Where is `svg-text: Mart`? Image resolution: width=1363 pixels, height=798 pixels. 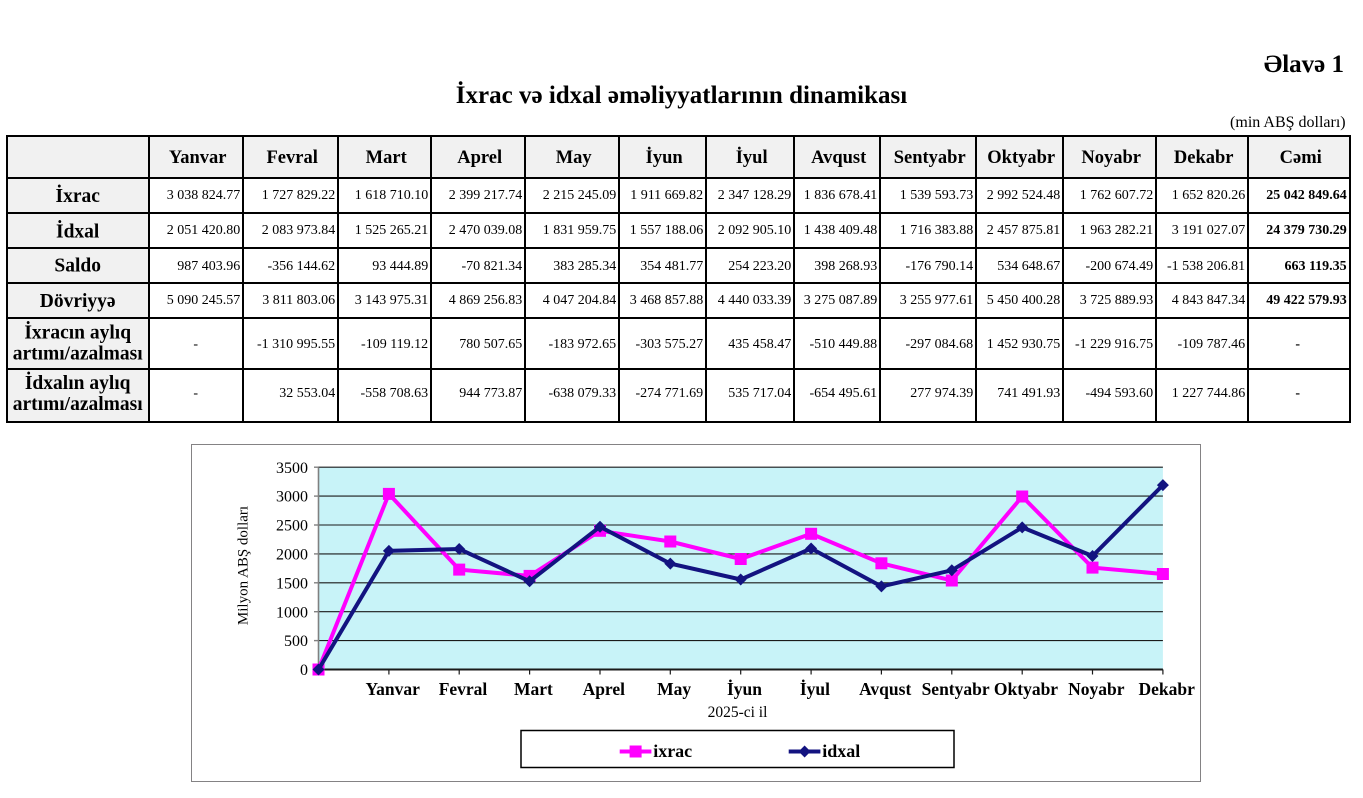
svg-text: Mart is located at coordinates (532, 689).